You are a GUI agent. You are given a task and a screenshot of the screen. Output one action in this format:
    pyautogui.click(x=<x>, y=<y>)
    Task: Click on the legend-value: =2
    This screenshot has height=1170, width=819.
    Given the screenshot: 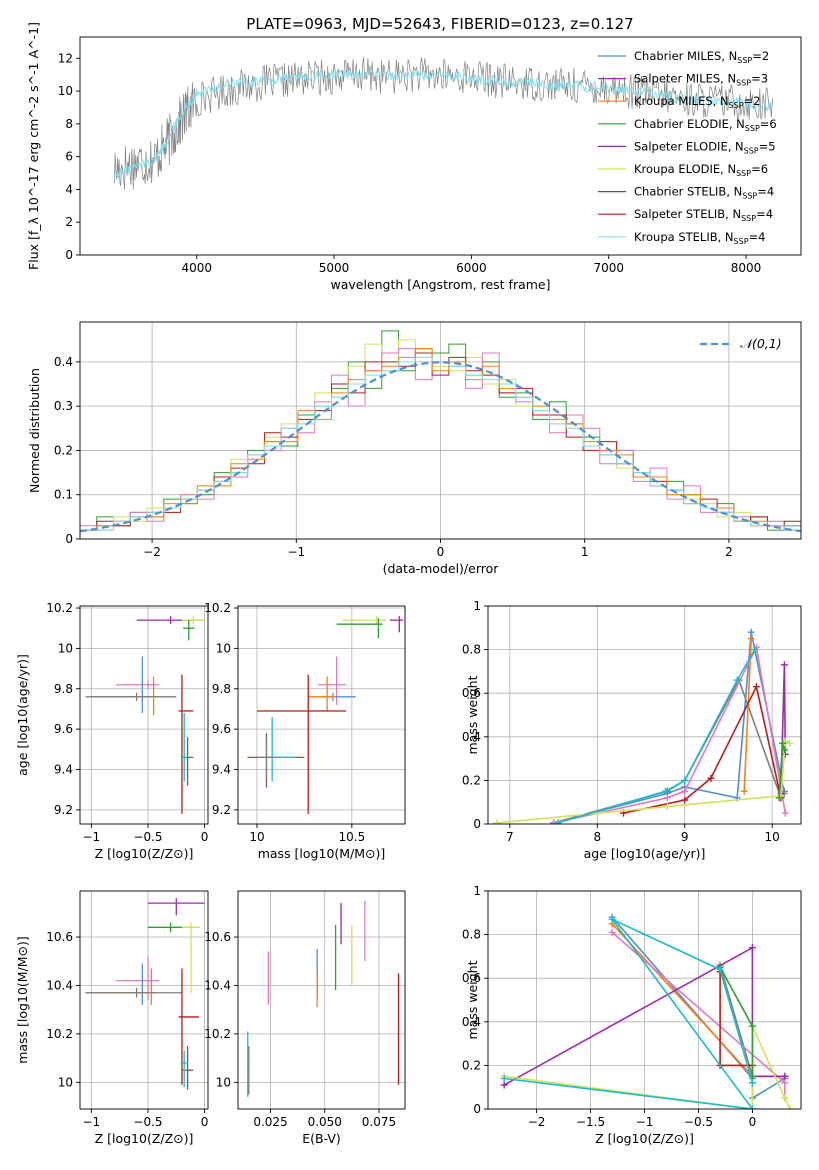 What is the action you would take?
    pyautogui.click(x=752, y=101)
    